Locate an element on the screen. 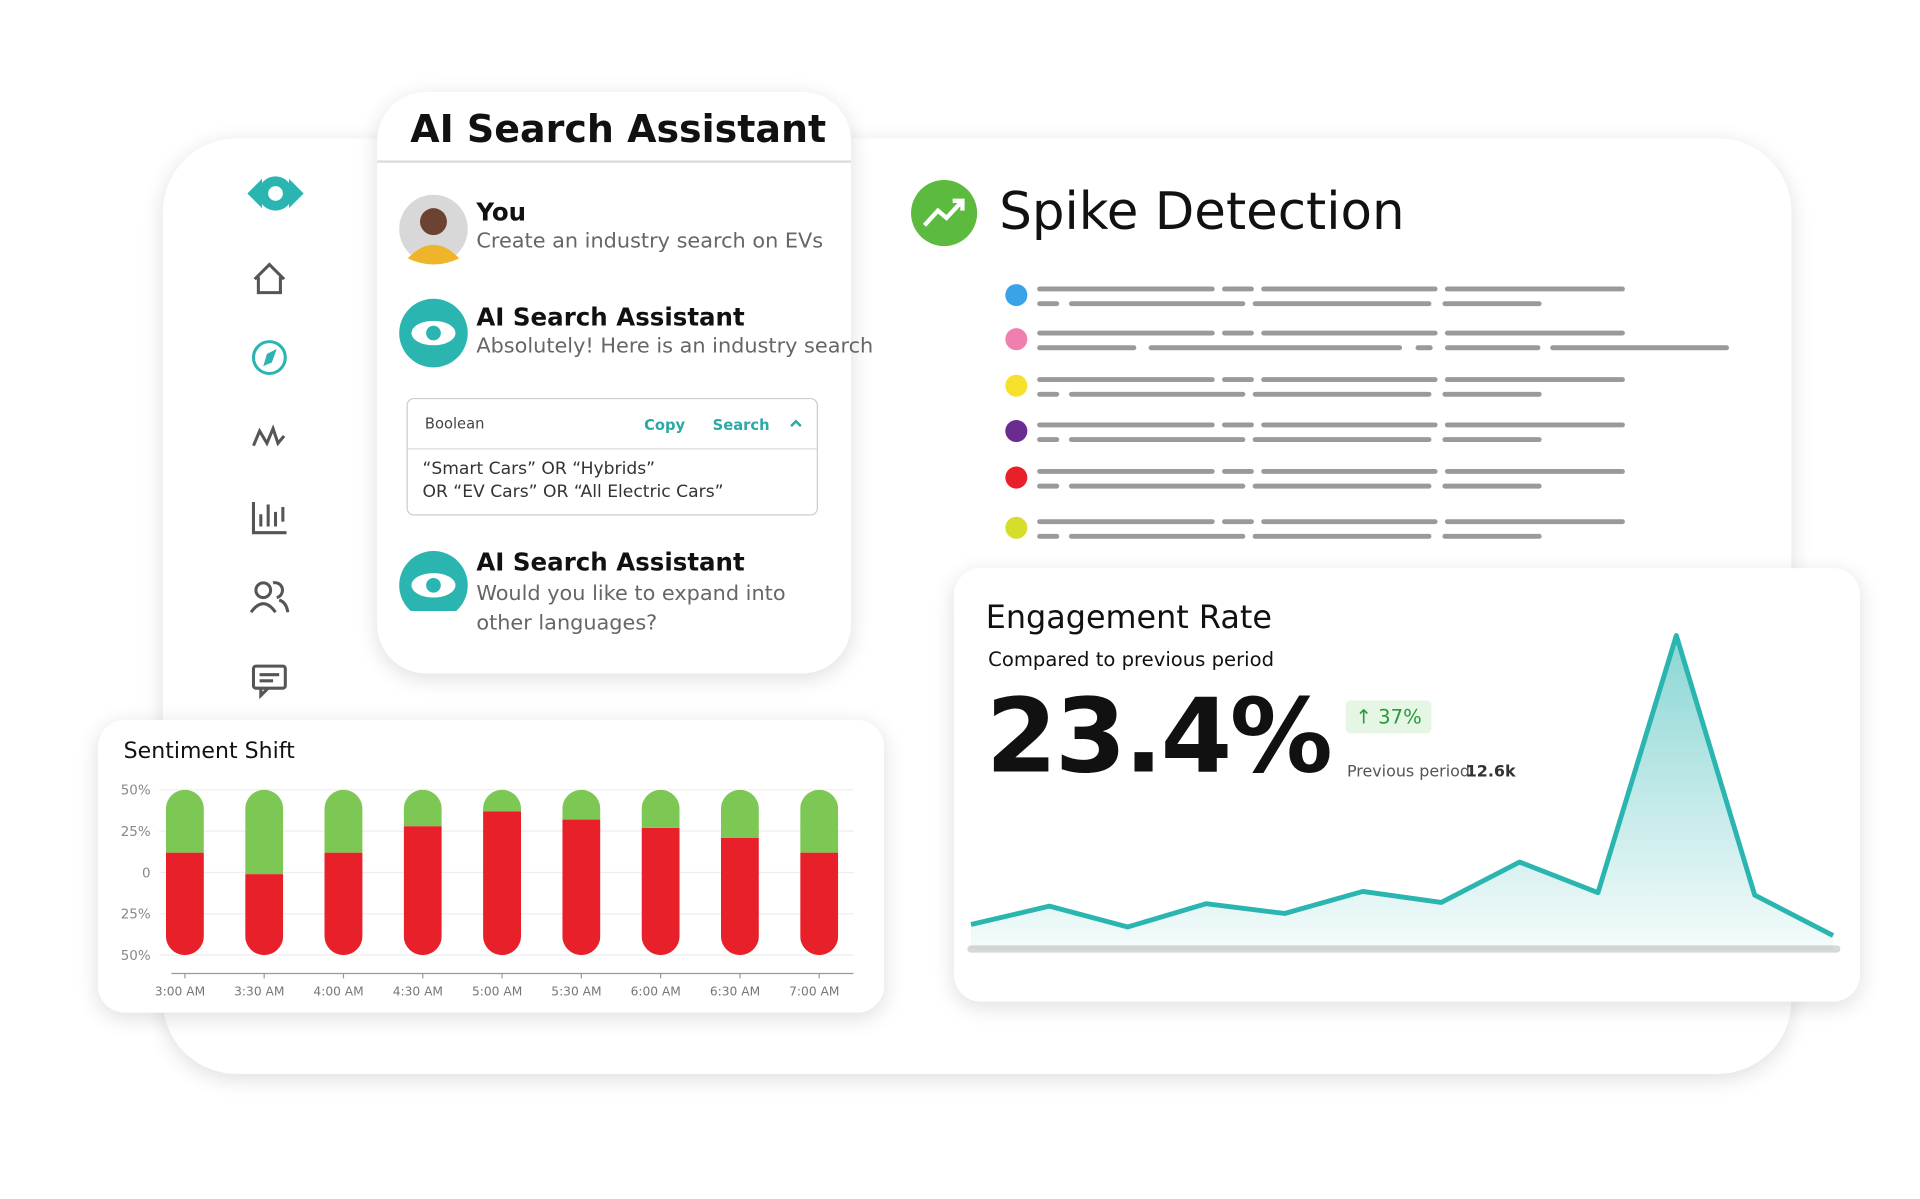 The width and height of the screenshot is (1920, 1199). previous-value: 12.6k is located at coordinates (1490, 772).